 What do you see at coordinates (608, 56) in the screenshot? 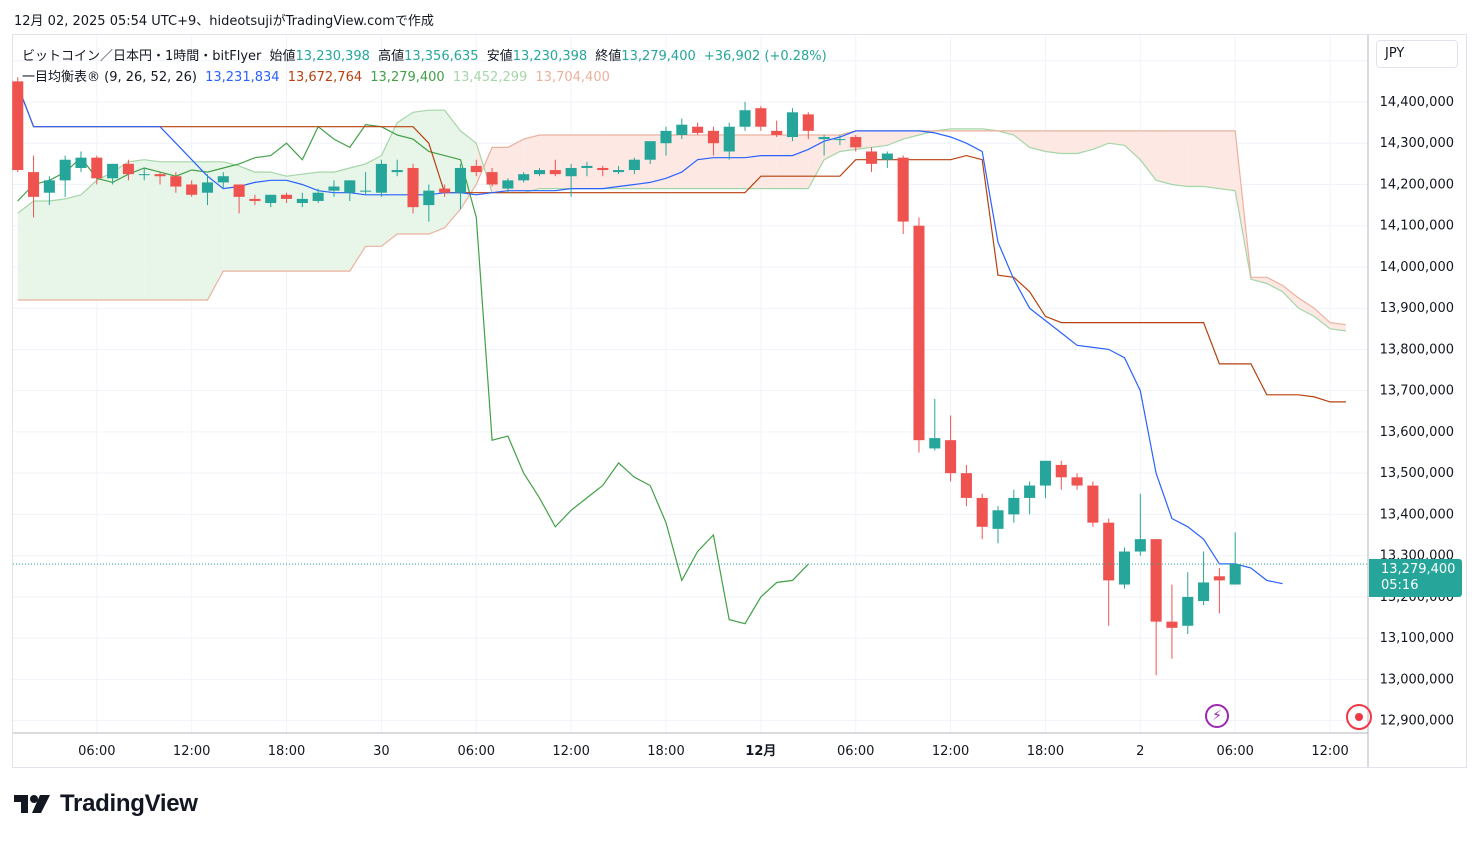
I see `close-label: 終値` at bounding box center [608, 56].